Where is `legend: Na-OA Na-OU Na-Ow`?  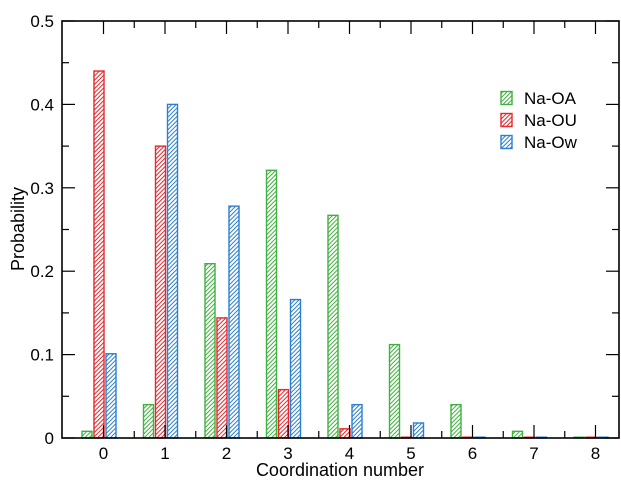
legend: Na-OA Na-OU Na-Ow is located at coordinates (539, 120).